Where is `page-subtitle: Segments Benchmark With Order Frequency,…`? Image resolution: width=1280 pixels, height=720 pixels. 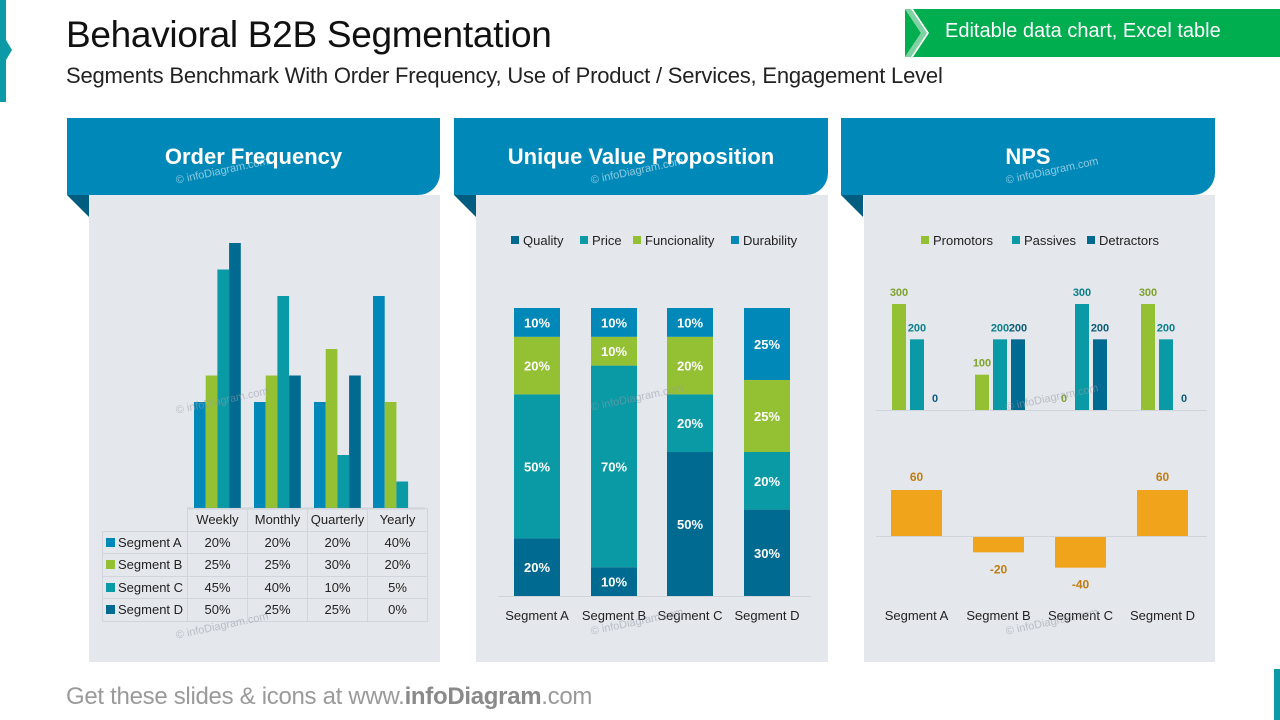 page-subtitle: Segments Benchmark With Order Frequency,… is located at coordinates (504, 75).